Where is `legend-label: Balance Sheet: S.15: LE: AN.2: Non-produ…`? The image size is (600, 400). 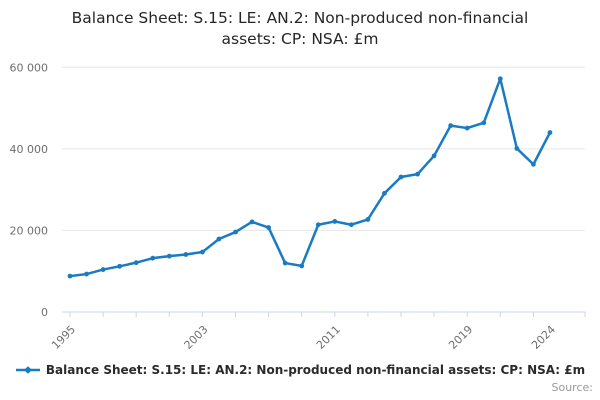 legend-label: Balance Sheet: S.15: LE: AN.2: Non-produ… is located at coordinates (315, 370).